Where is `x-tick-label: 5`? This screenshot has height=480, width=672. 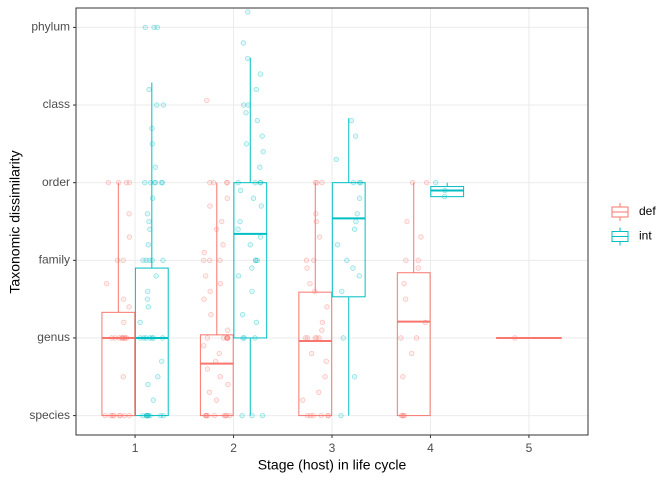
x-tick-label: 5 is located at coordinates (529, 448).